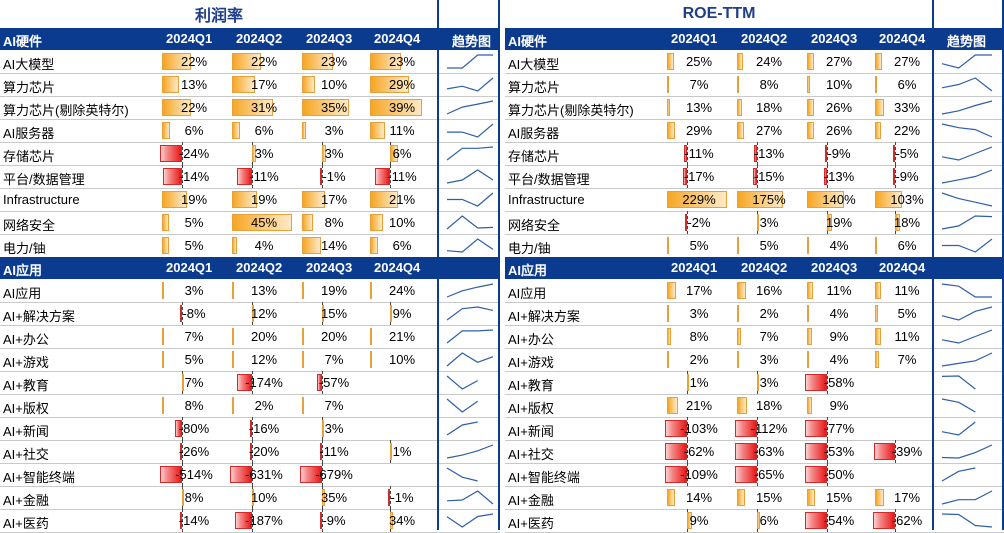 Image resolution: width=1004 pixels, height=533 pixels. Describe the element at coordinates (402, 107) in the screenshot. I see `cell-value: 39%` at that location.